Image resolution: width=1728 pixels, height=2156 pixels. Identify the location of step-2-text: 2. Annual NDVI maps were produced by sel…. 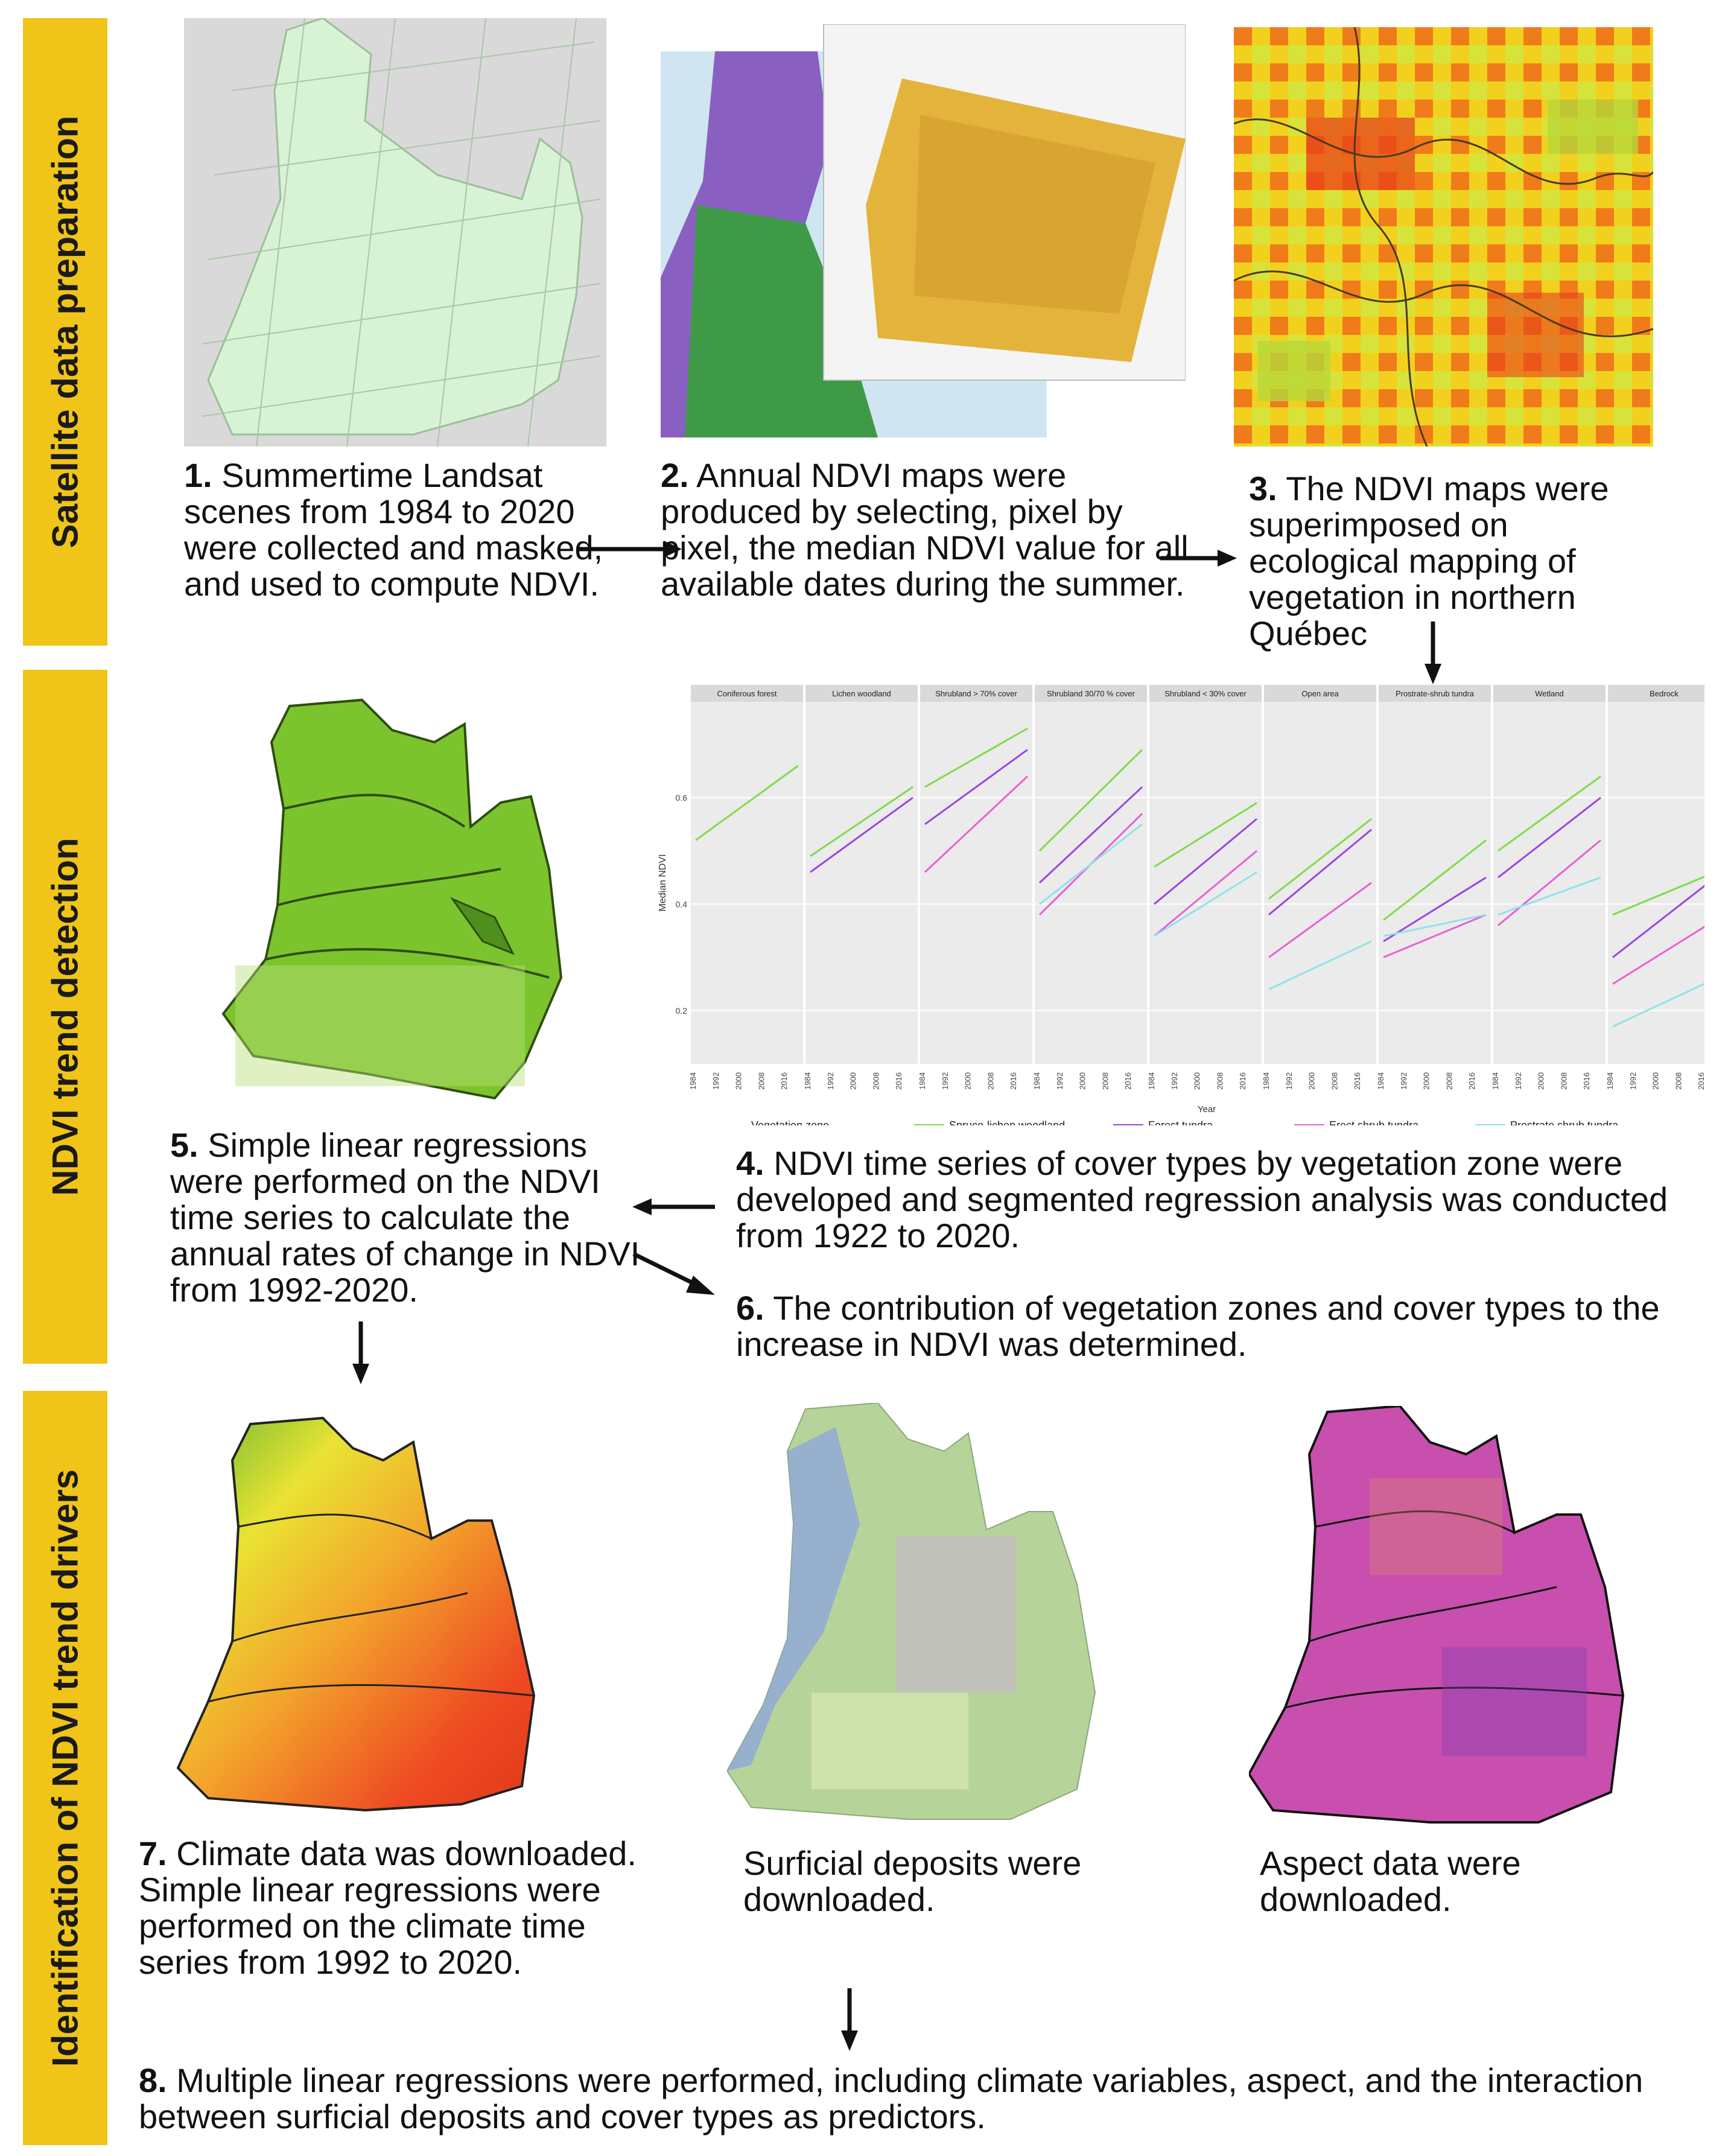
(930, 529).